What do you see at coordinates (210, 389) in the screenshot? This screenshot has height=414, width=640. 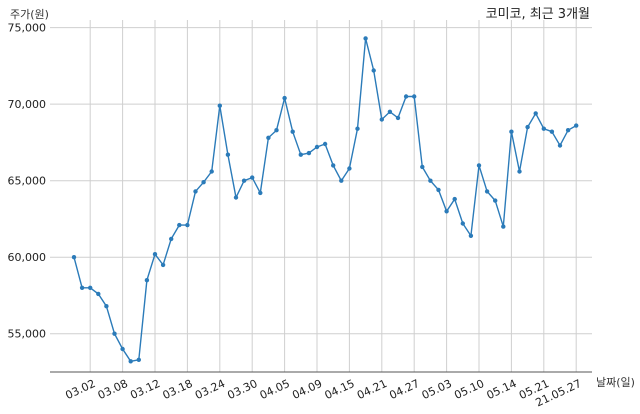 I see `x-tick-label: 03.24` at bounding box center [210, 389].